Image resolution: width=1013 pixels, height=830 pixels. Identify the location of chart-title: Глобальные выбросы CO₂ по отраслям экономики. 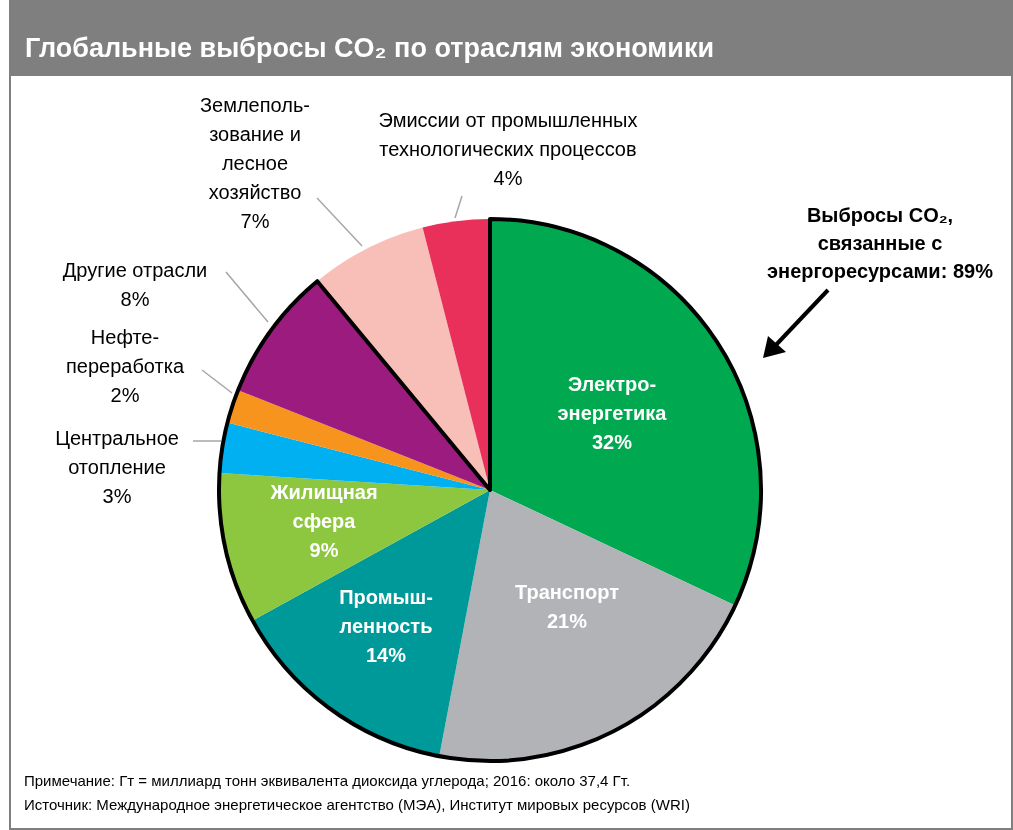
(370, 48).